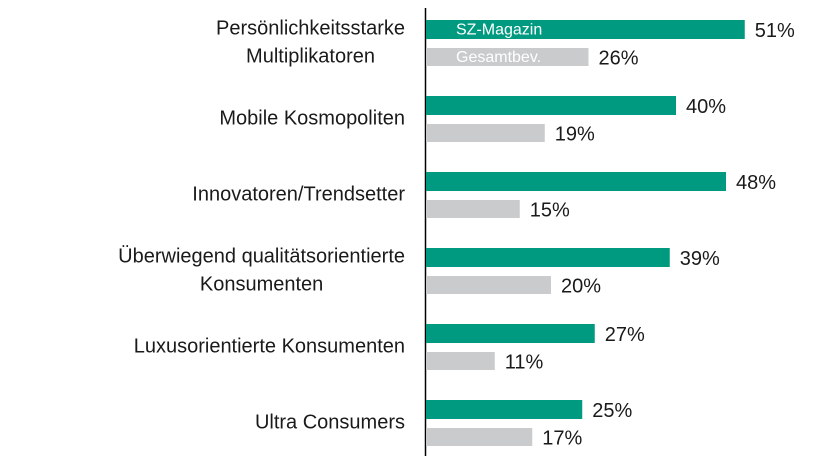 This screenshot has height=456, width=820. I want to click on value-label: 51%, so click(775, 31).